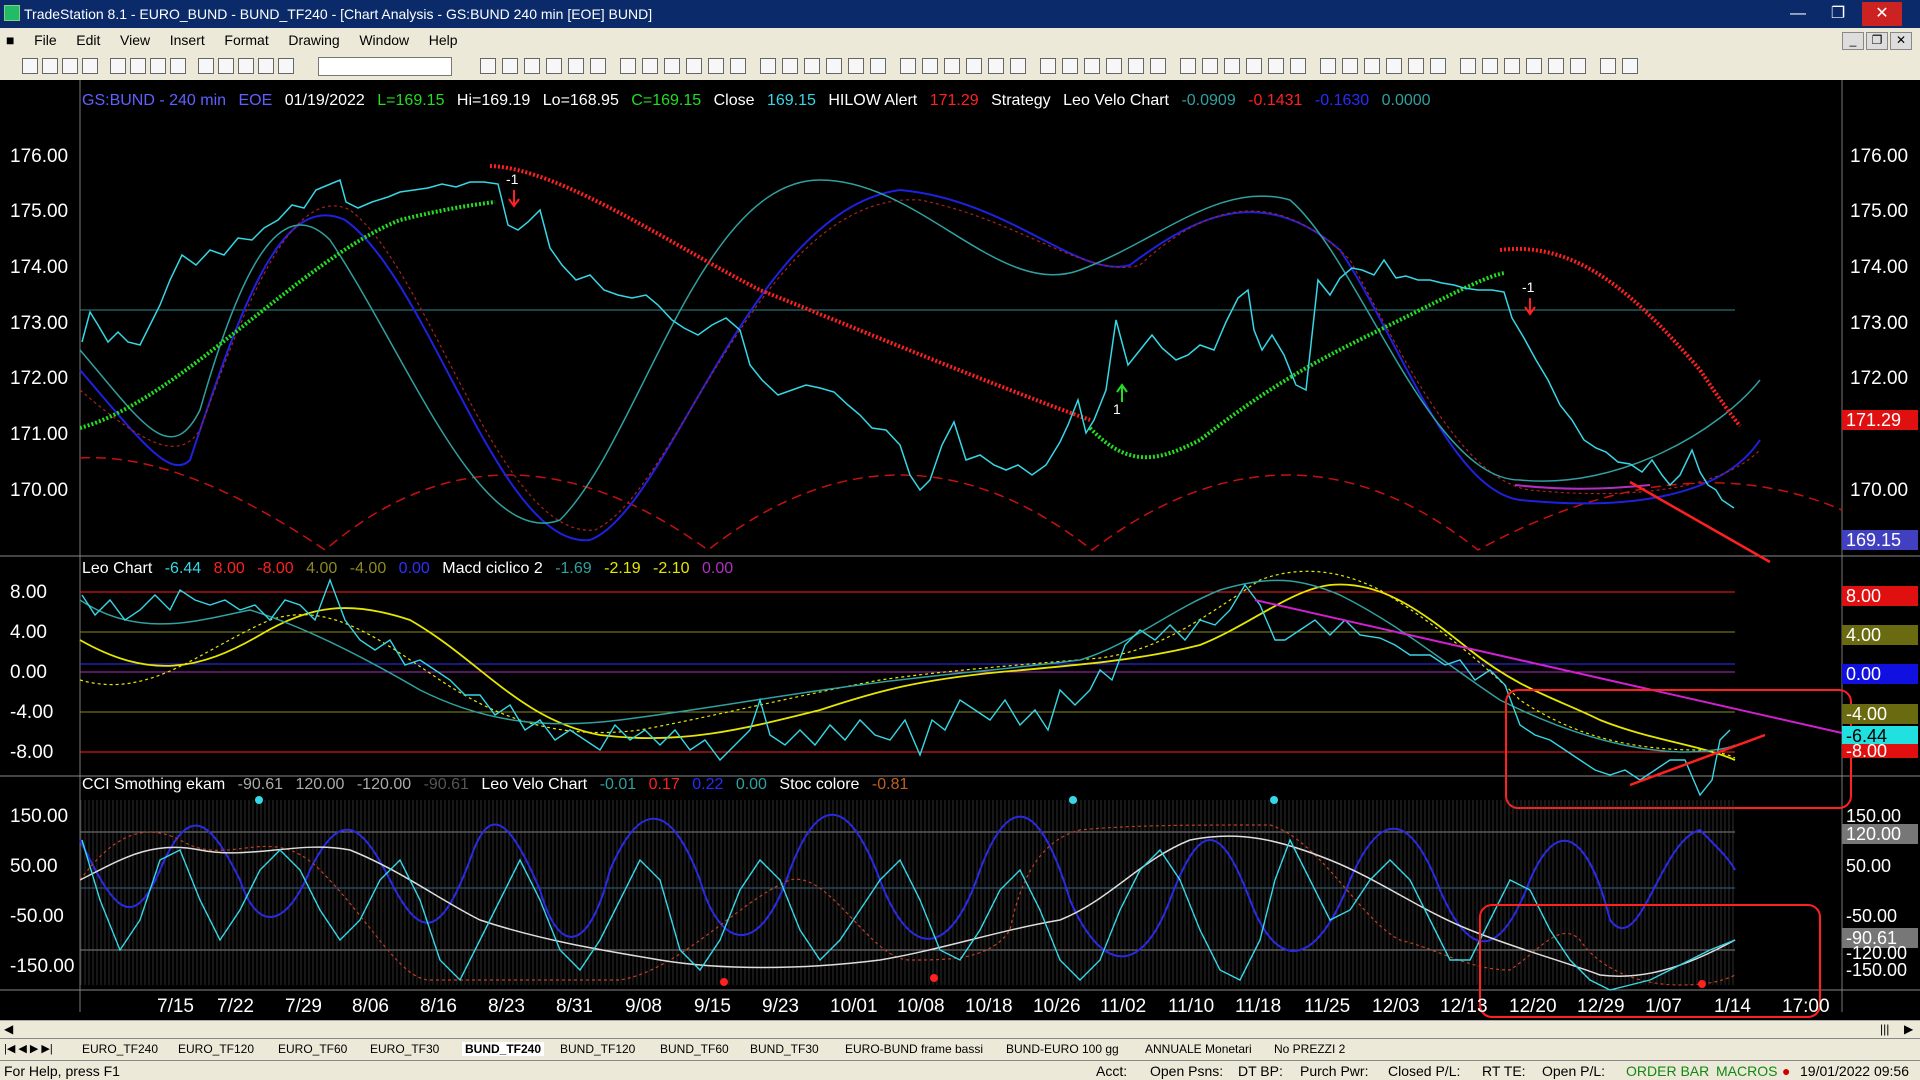 This screenshot has width=1920, height=1080. What do you see at coordinates (1438, 66) in the screenshot?
I see `tool-41-icon` at bounding box center [1438, 66].